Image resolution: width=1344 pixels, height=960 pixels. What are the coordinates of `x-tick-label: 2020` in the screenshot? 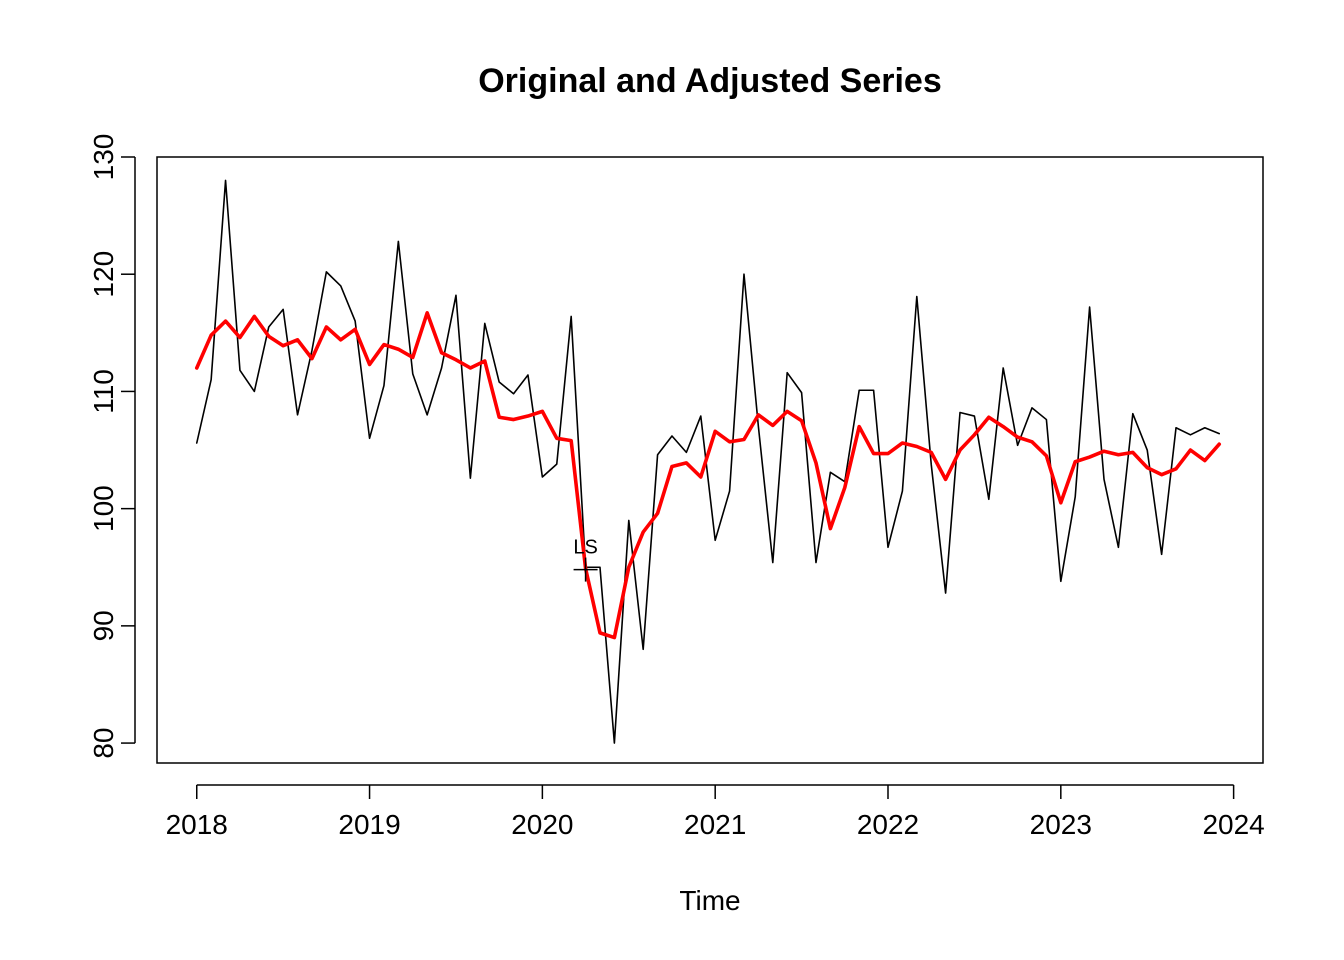 It's located at (542, 824).